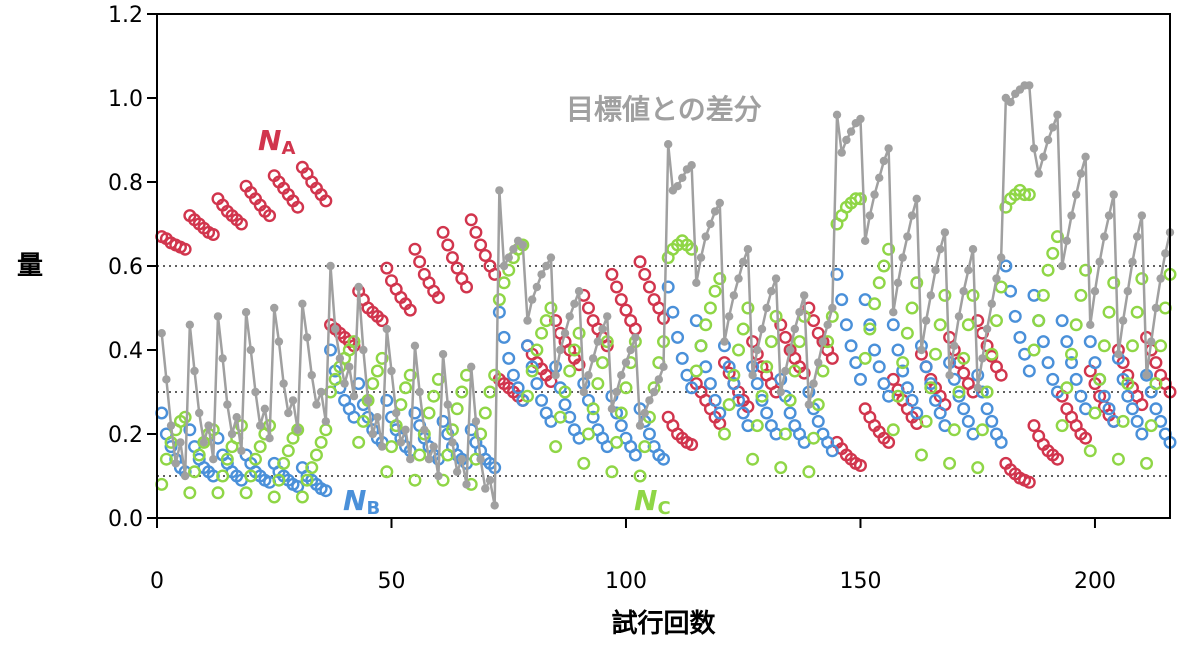  I want to click on annotation-NB: NB, so click(361, 501).